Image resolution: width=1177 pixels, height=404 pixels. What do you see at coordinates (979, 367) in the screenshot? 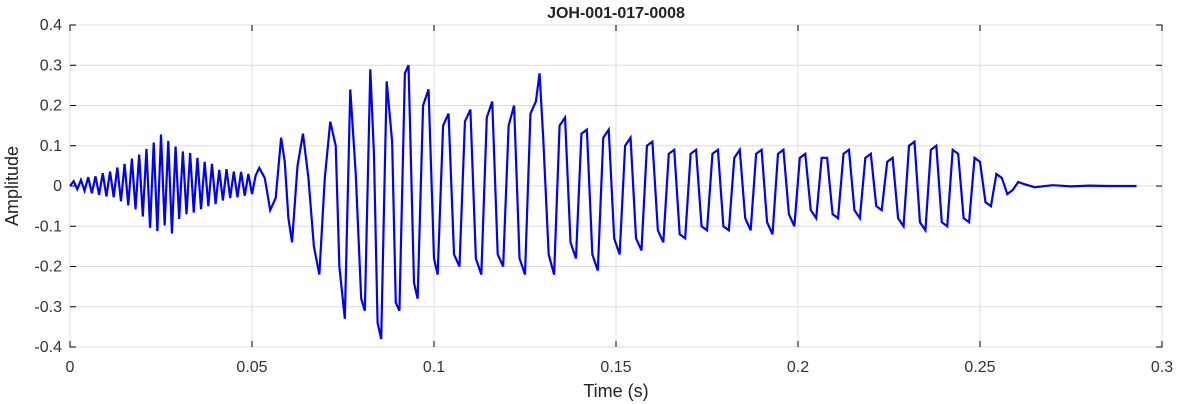
I see `x-tick-label: 0.25` at bounding box center [979, 367].